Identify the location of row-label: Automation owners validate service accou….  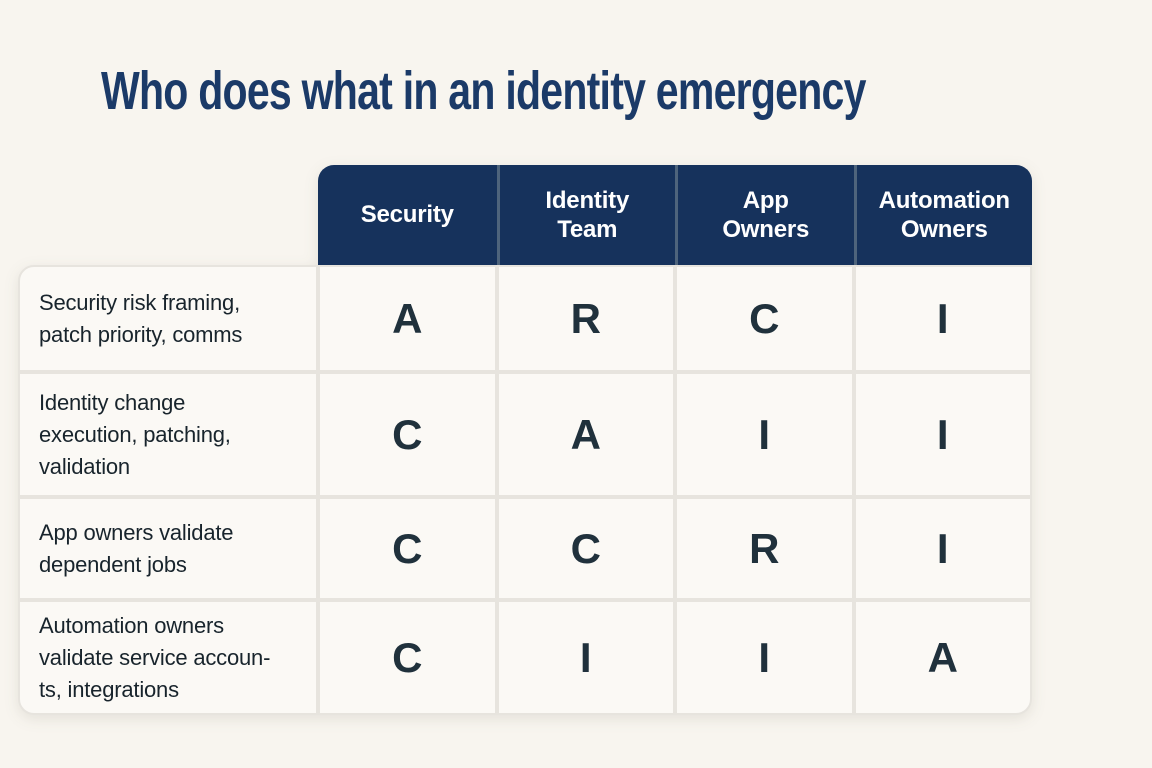
(168, 657).